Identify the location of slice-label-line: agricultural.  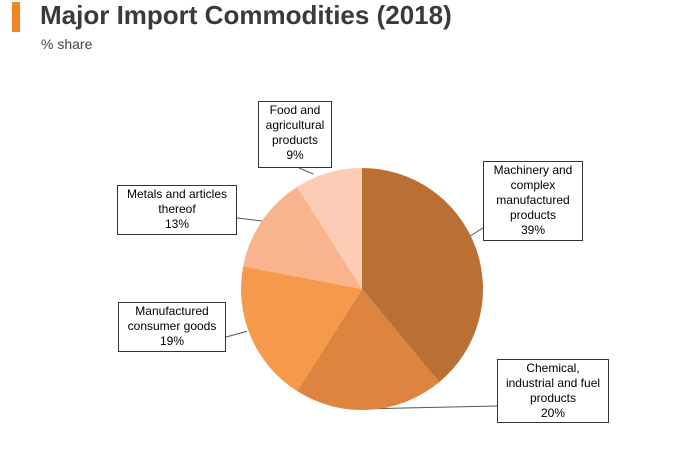
(295, 125).